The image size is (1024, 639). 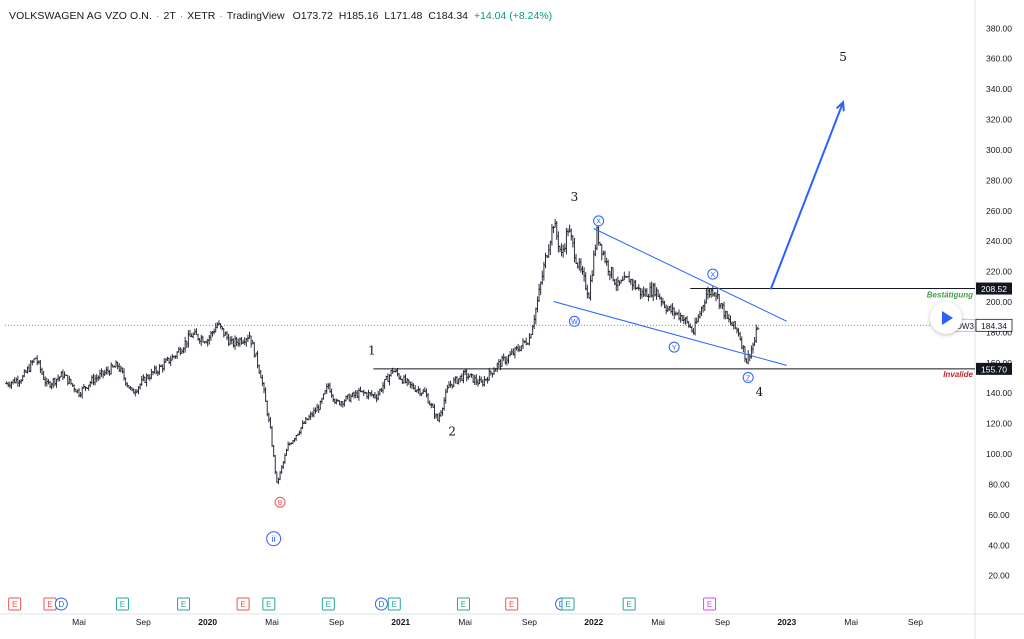 I want to click on close-value: C184.34, so click(x=448, y=16).